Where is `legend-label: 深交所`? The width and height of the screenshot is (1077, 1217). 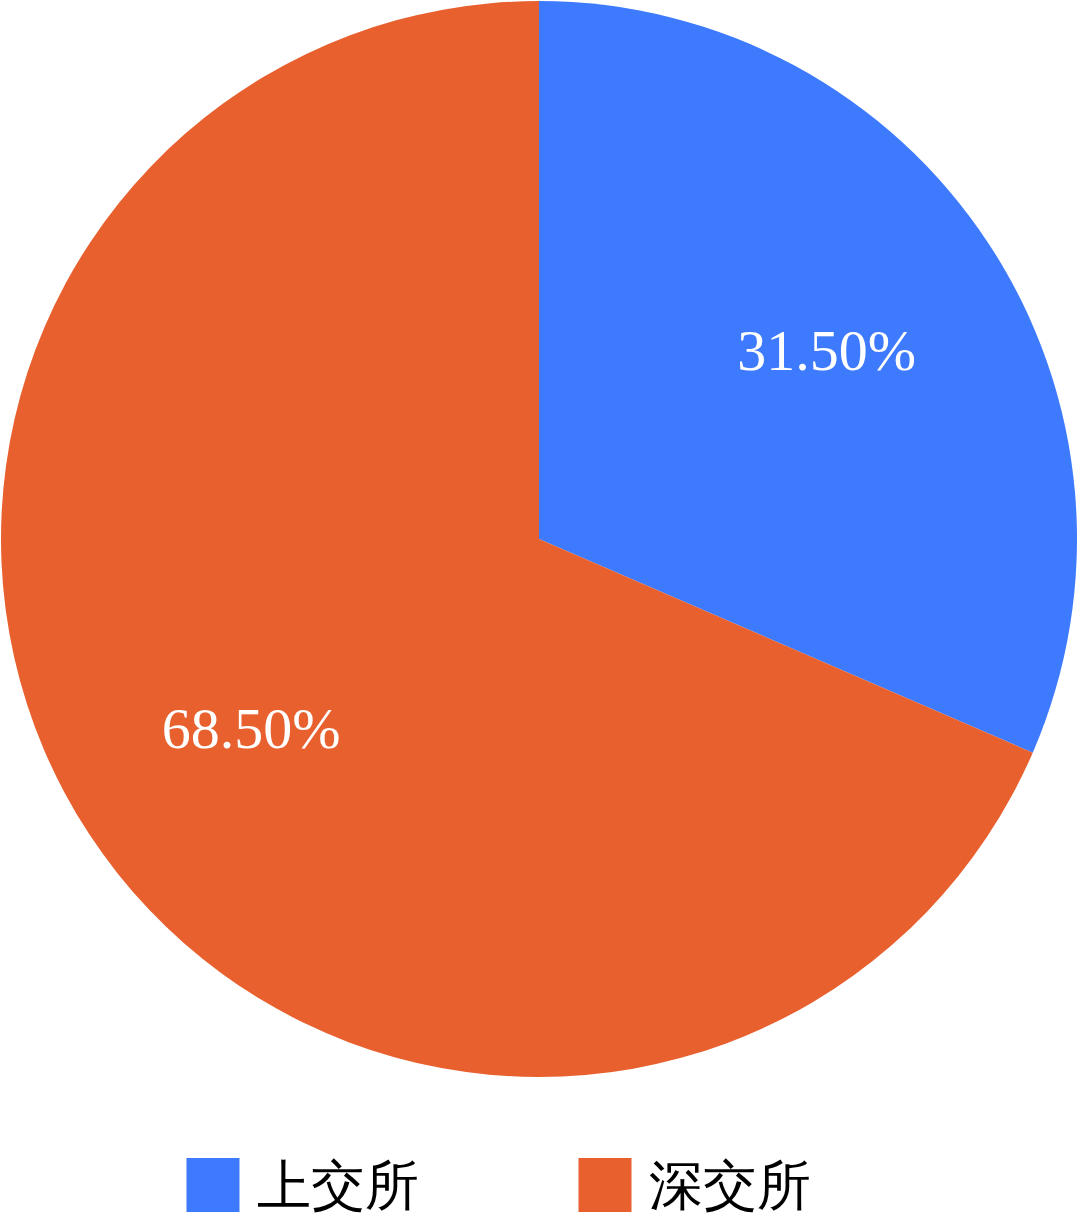
legend-label: 深交所 is located at coordinates (729, 1185).